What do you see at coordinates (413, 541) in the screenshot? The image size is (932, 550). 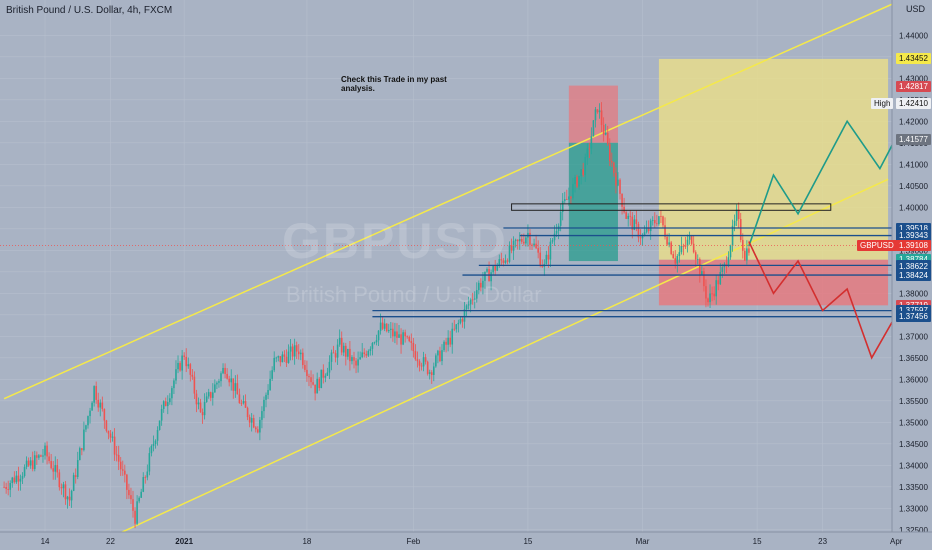 I see `x-tick-label: Feb` at bounding box center [413, 541].